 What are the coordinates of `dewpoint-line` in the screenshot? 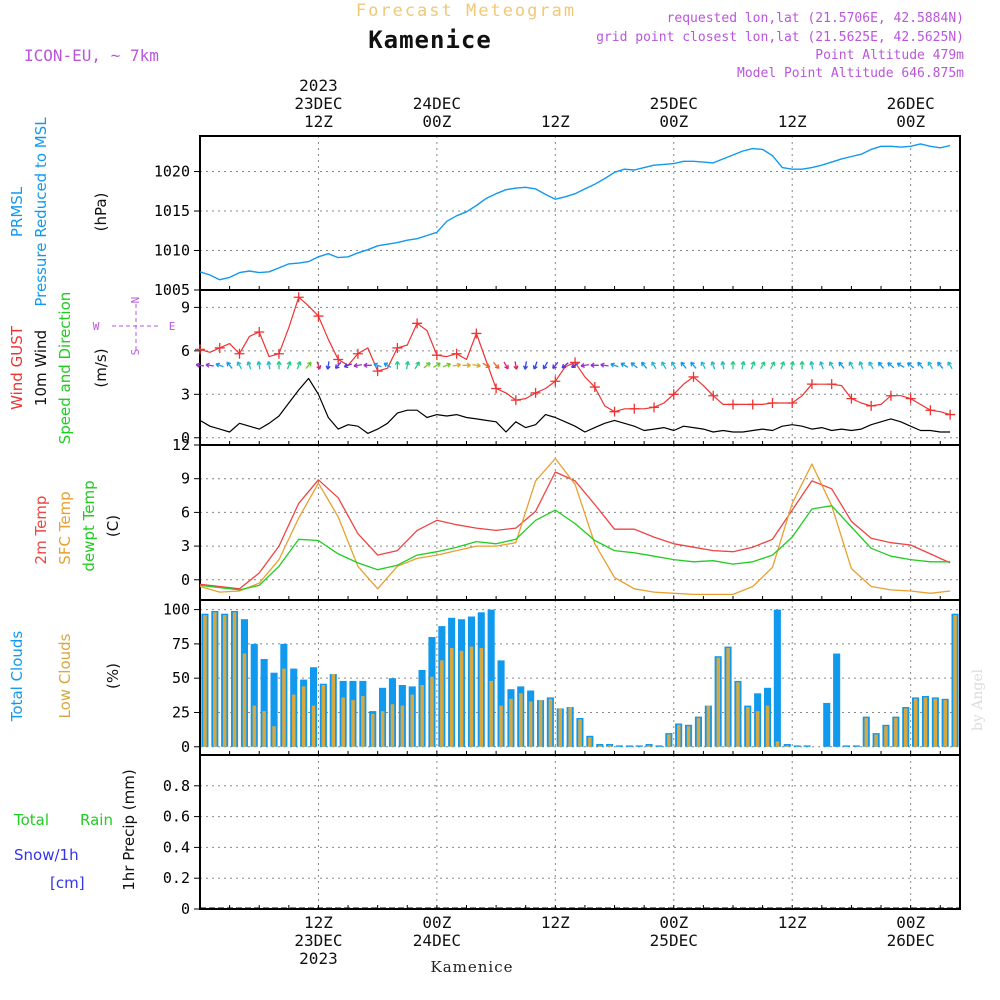 It's located at (575, 548).